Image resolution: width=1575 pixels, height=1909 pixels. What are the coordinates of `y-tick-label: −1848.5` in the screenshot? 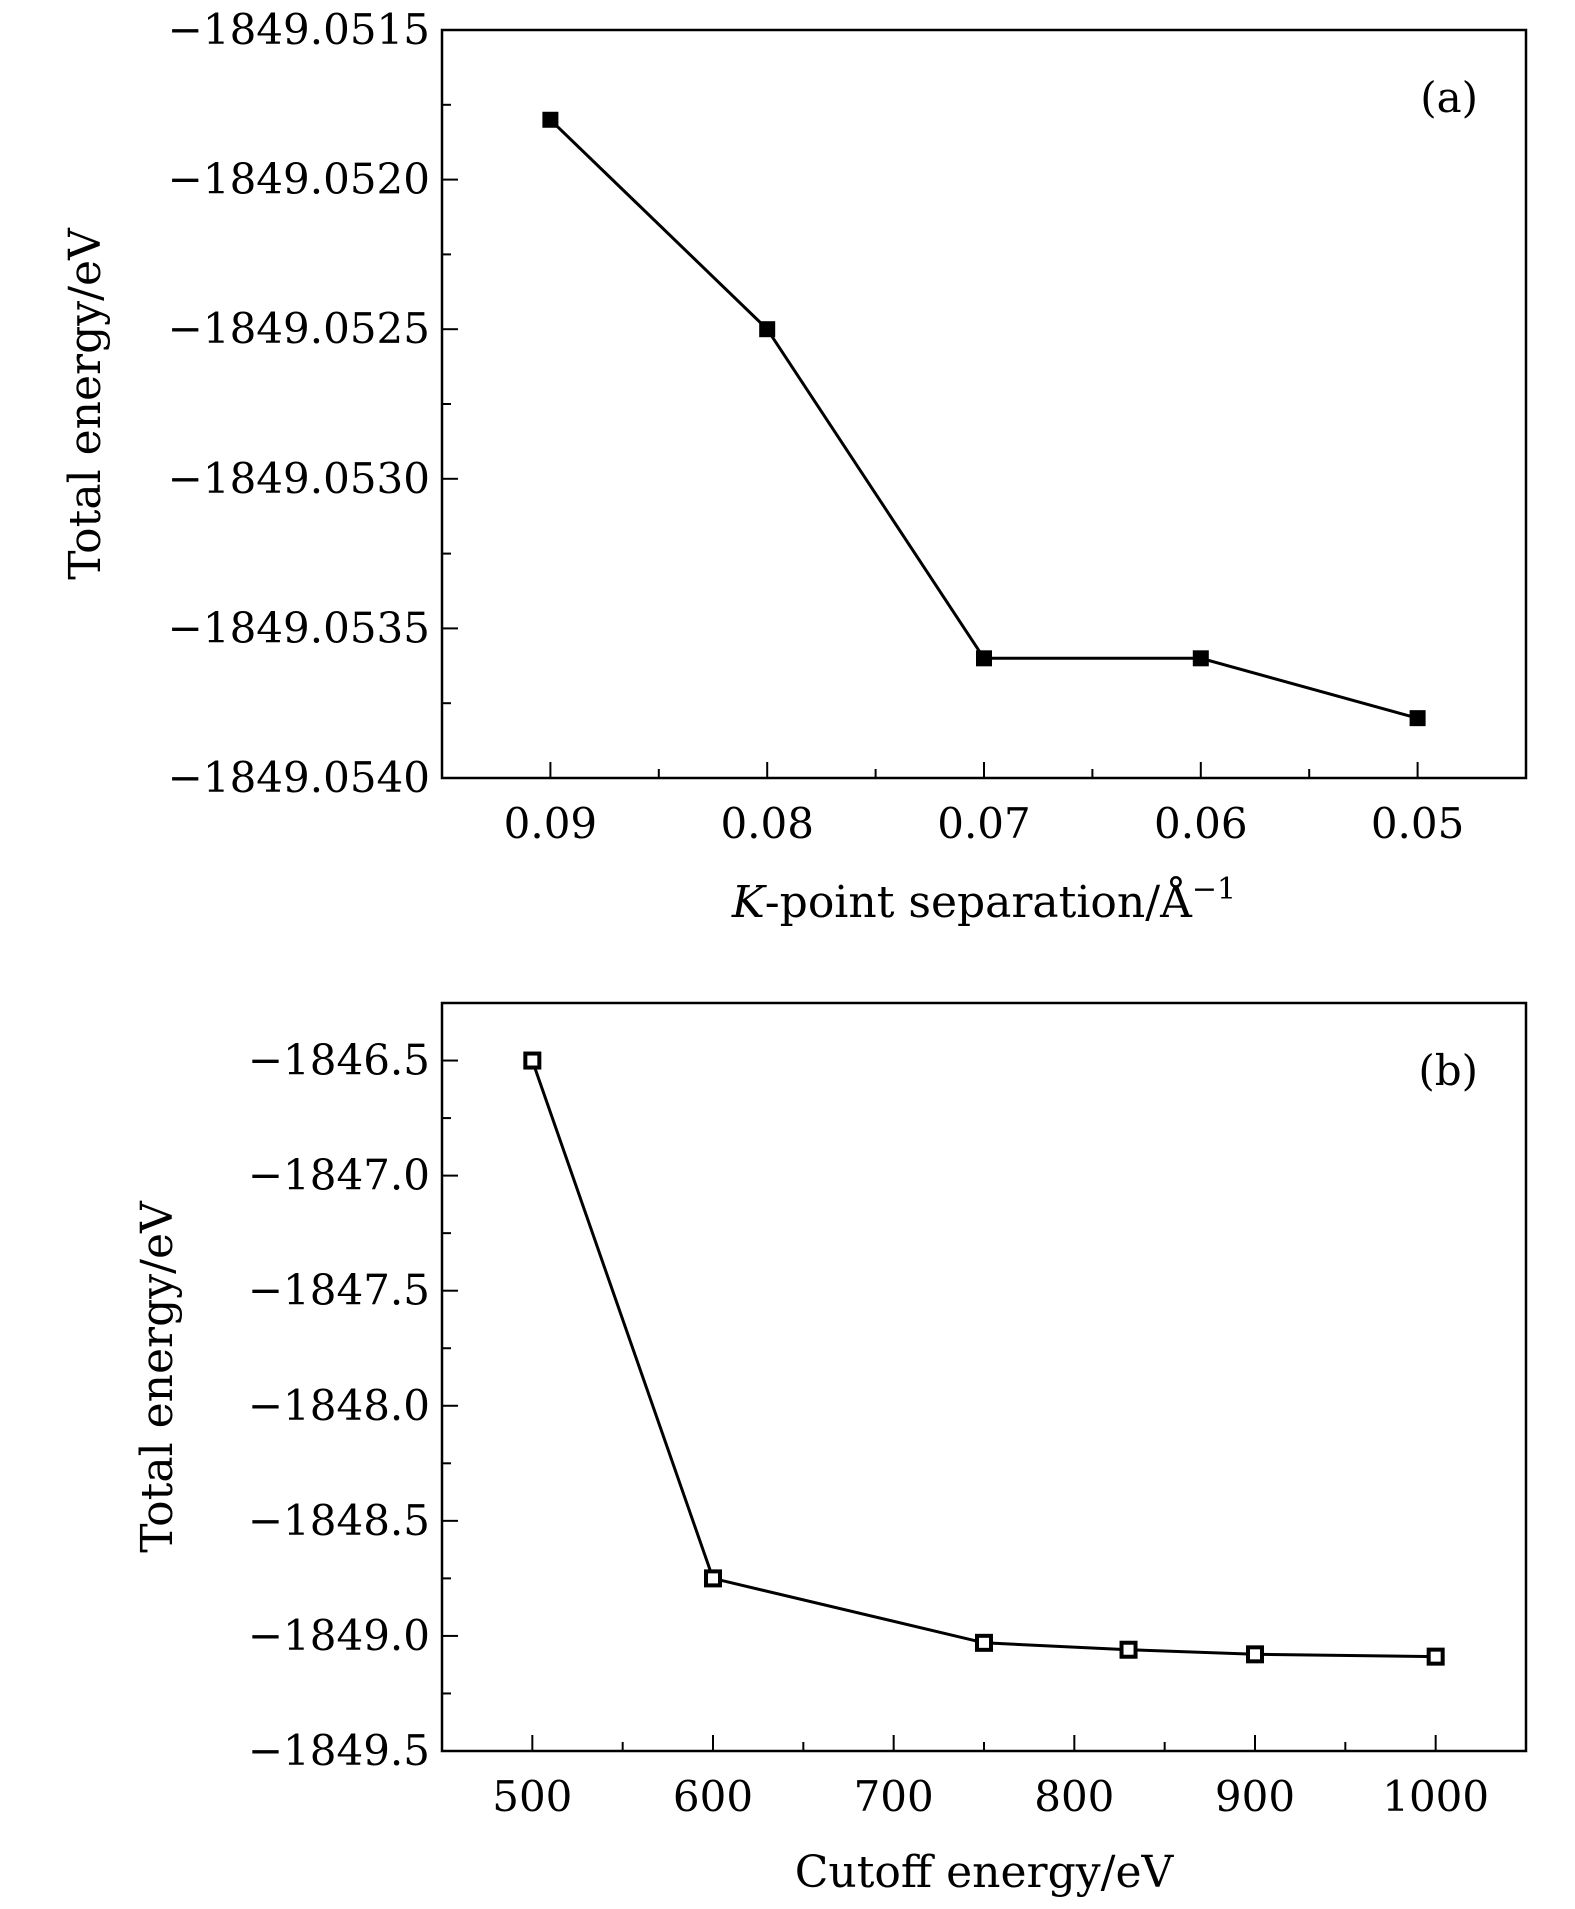 It's located at (339, 1520).